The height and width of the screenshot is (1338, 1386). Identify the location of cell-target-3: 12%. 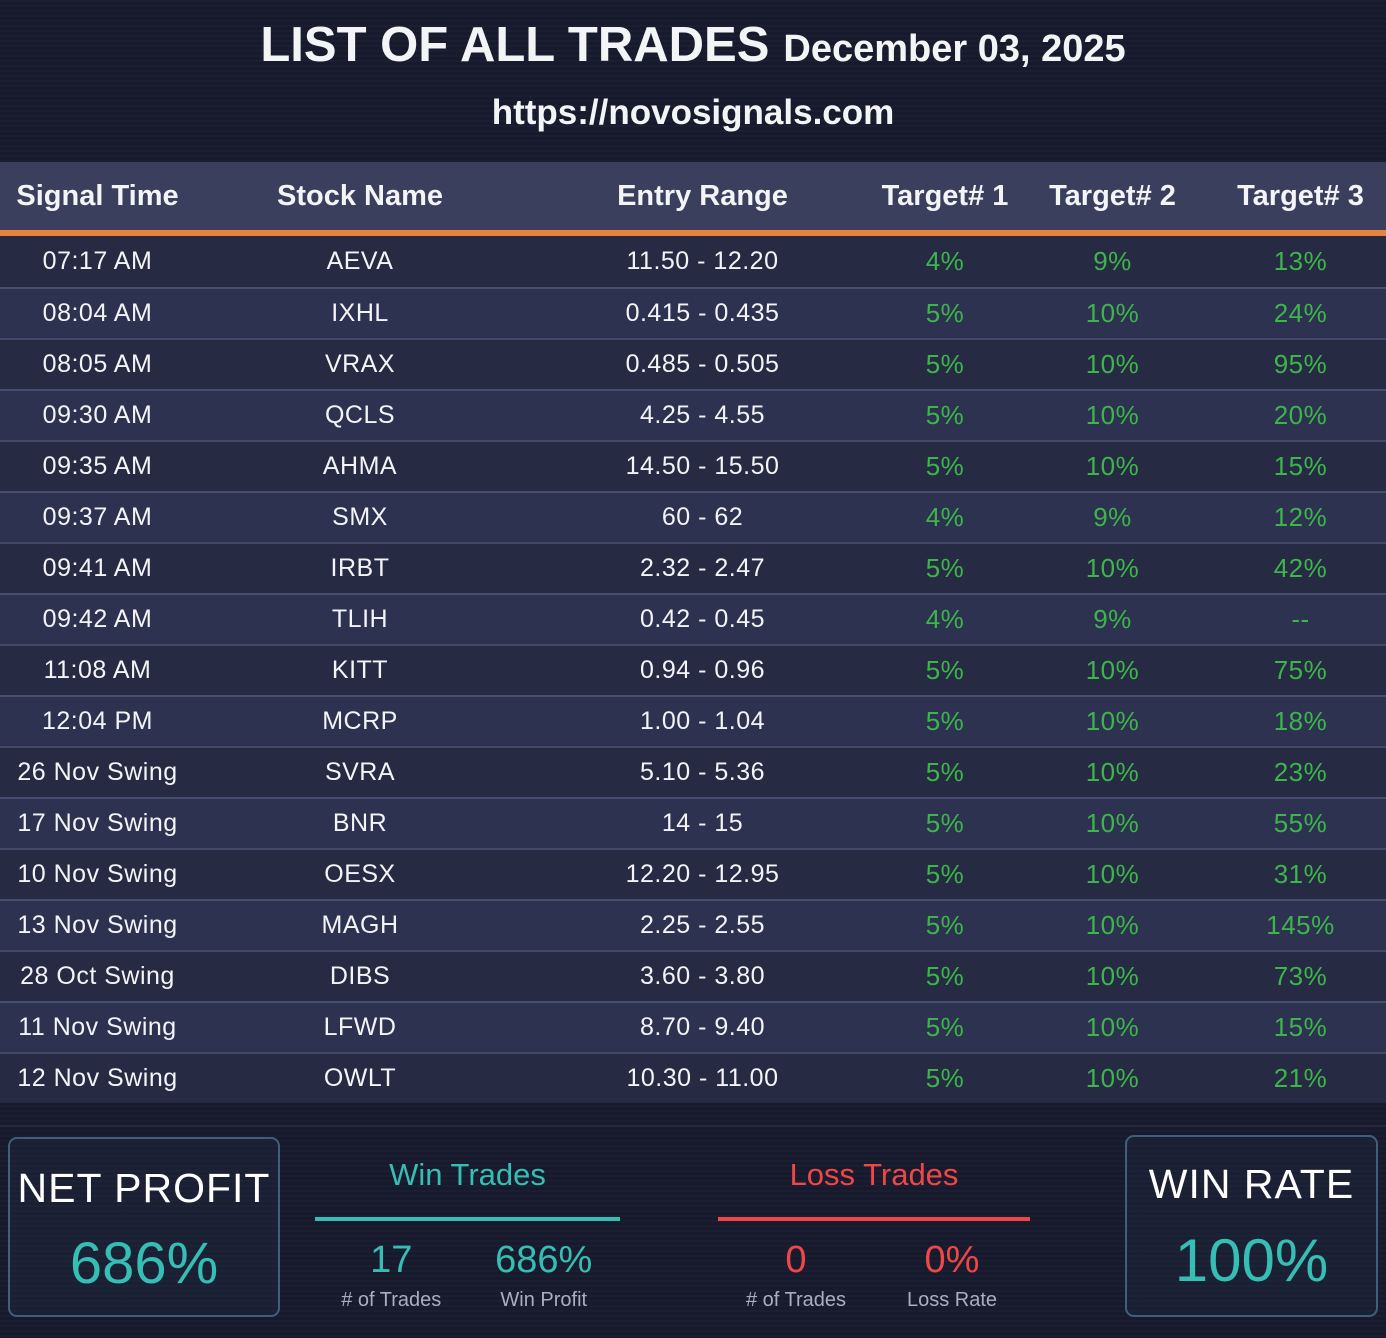
(1300, 517).